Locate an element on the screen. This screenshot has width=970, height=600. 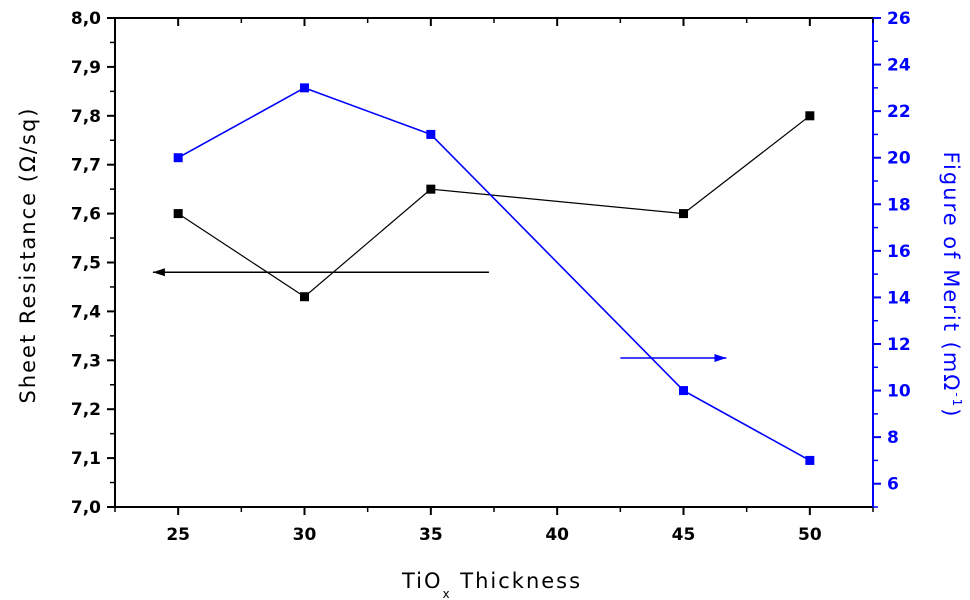
y-left-axis-title: Sheet Resistance (Ω/sq) is located at coordinates (28, 254).